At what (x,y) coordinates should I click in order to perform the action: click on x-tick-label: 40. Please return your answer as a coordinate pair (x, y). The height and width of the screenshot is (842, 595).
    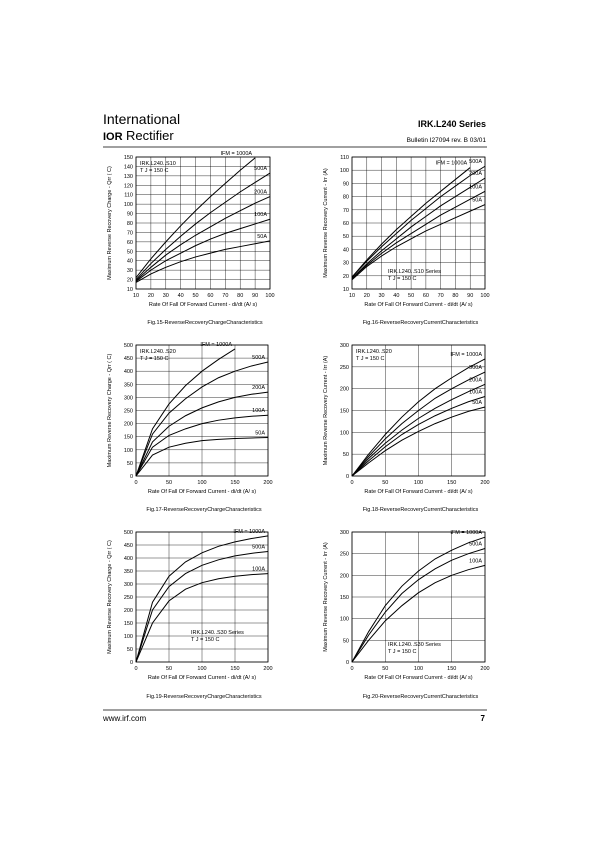
    Looking at the image, I should click on (396, 296).